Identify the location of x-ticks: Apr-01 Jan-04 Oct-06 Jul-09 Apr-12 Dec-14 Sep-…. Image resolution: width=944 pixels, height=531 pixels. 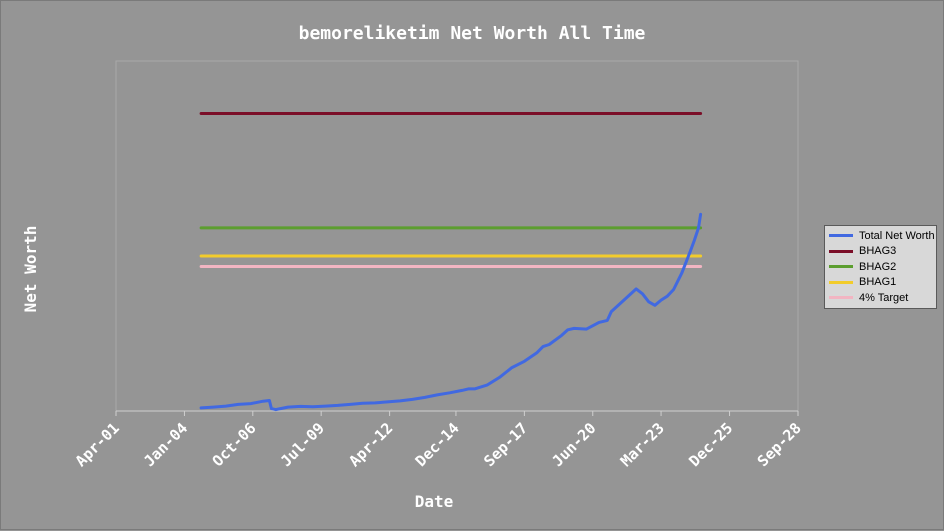
(438, 440).